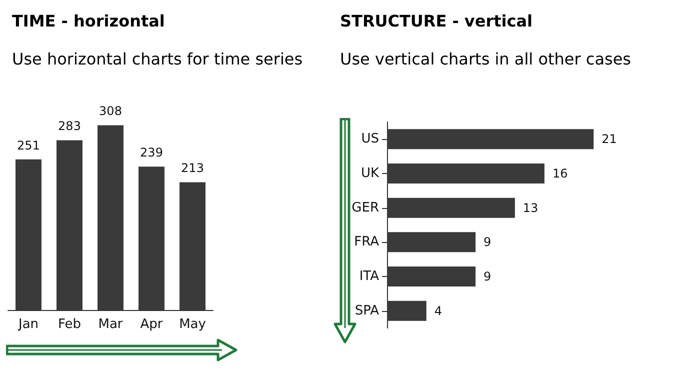 This screenshot has height=372, width=673. I want to click on chart-subtitle: Use horizontal charts for time series, so click(157, 59).